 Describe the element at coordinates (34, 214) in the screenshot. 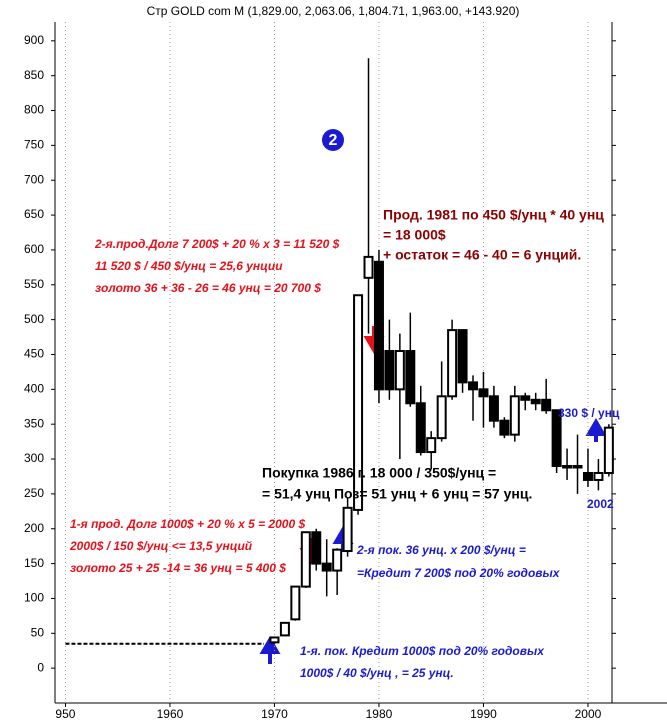

I see `y-tick-label: 650` at that location.